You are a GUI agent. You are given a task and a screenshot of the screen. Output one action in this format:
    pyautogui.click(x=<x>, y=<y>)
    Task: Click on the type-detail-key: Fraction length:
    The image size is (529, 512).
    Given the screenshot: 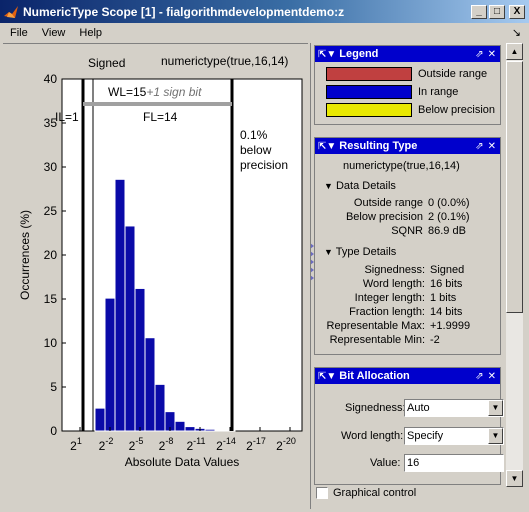 What is the action you would take?
    pyautogui.click(x=387, y=312)
    